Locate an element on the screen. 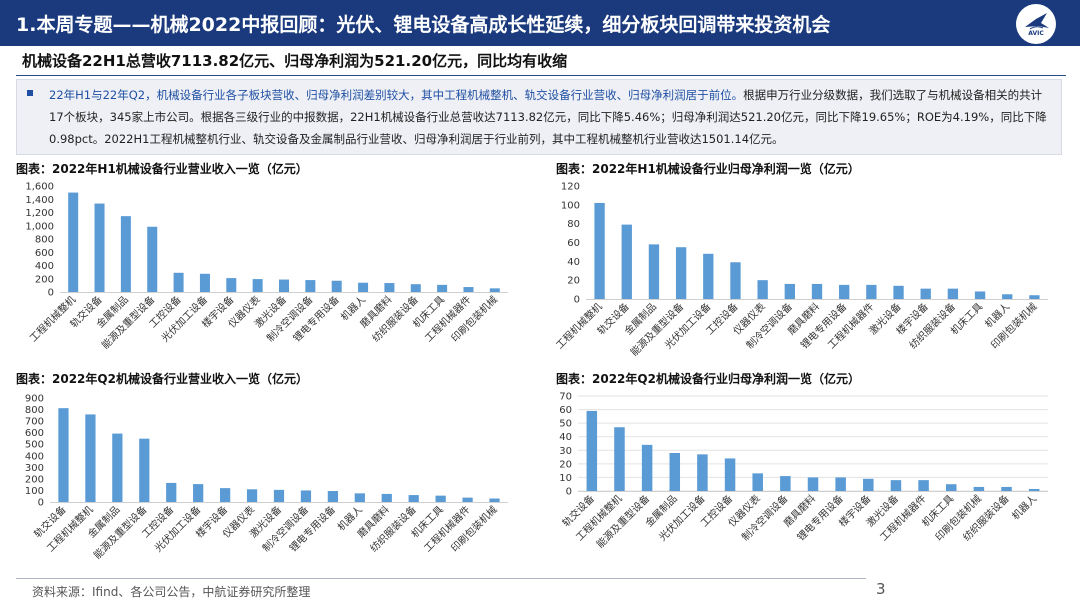 The image size is (1080, 604). y-tick-label: 70 is located at coordinates (565, 397).